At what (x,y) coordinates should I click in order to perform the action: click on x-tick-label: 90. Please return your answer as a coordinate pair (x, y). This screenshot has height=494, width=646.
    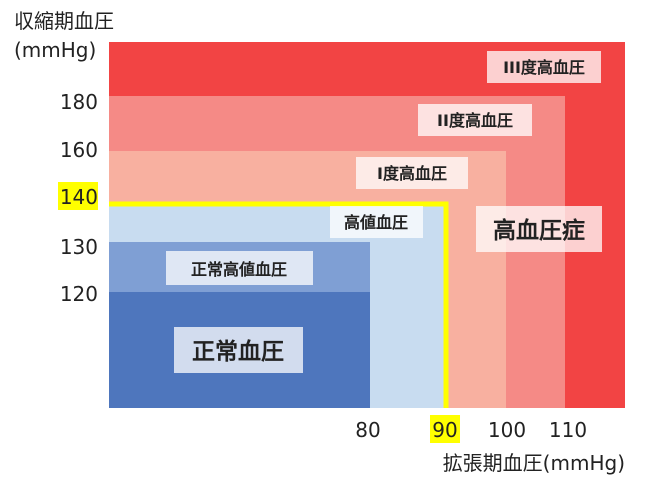
    Looking at the image, I should click on (444, 430).